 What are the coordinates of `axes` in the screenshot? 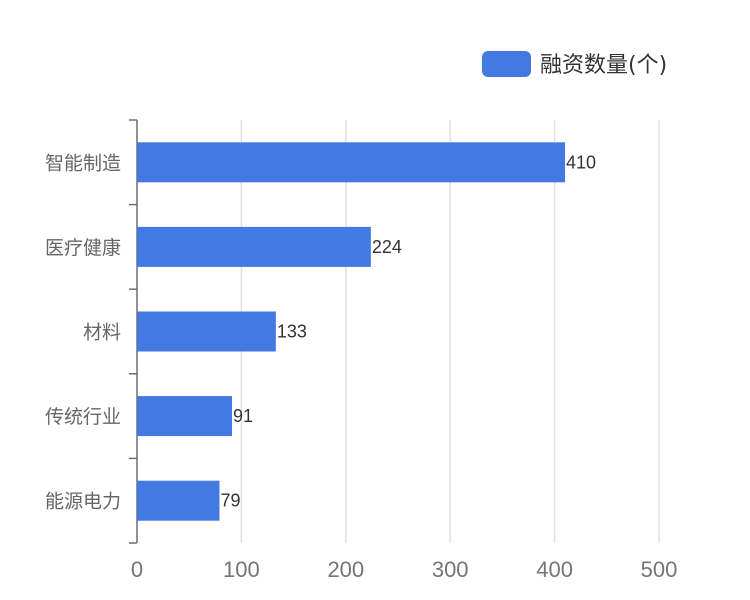 It's located at (133, 331).